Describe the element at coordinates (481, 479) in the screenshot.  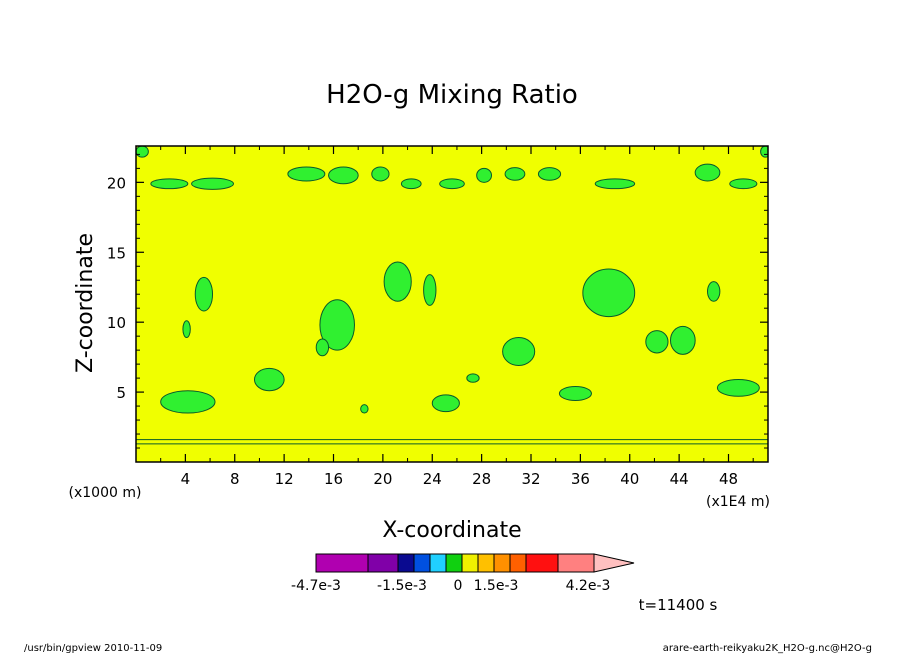
I see `x-tick-label-6: 28` at that location.